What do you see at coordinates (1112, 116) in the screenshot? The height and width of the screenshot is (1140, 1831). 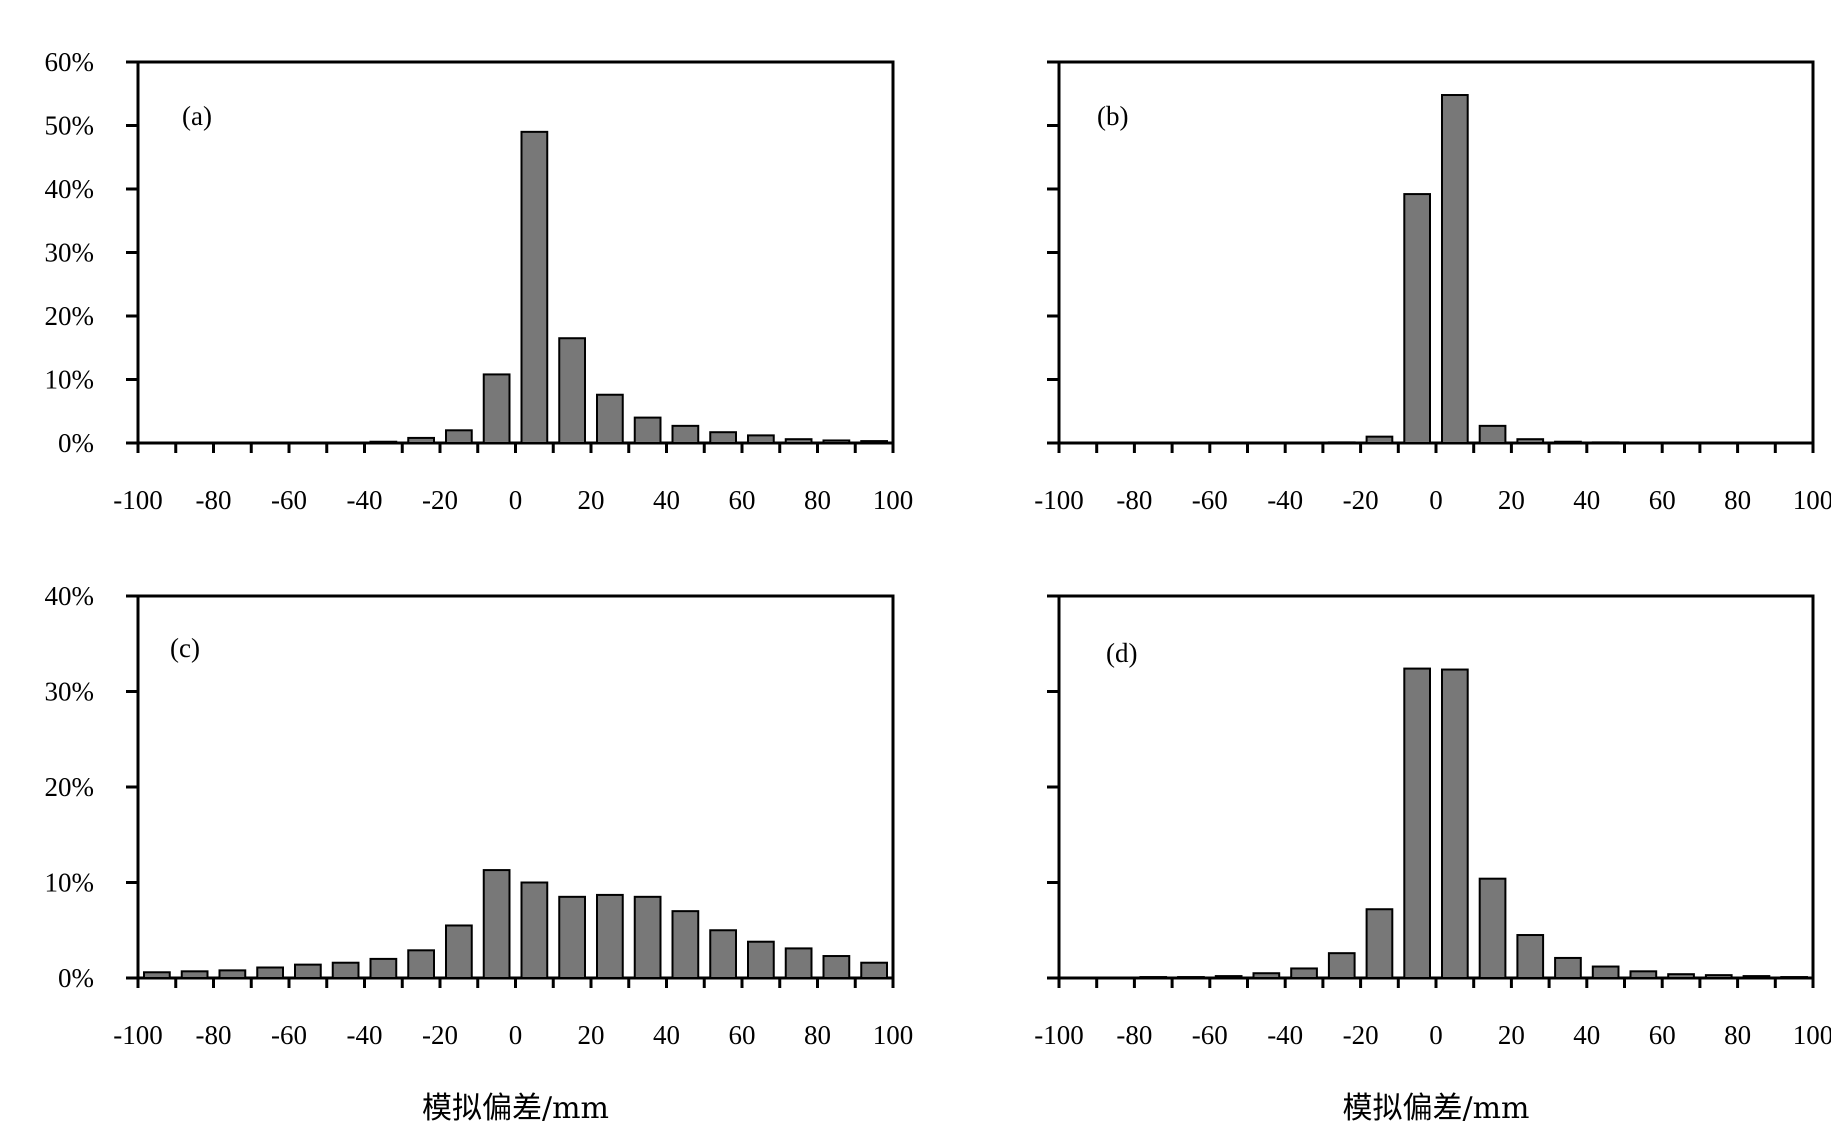 I see `panel-label: (b)` at bounding box center [1112, 116].